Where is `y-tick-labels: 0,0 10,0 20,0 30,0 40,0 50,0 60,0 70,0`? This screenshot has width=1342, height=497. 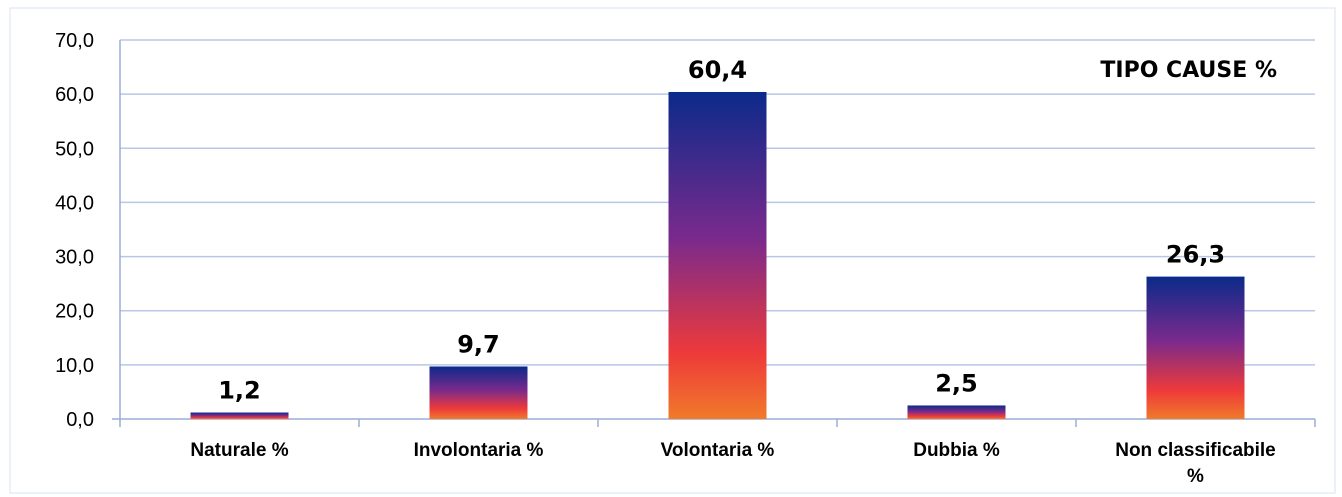
y-tick-labels: 0,0 10,0 20,0 30,0 40,0 50,0 60,0 70,0 is located at coordinates (74, 230).